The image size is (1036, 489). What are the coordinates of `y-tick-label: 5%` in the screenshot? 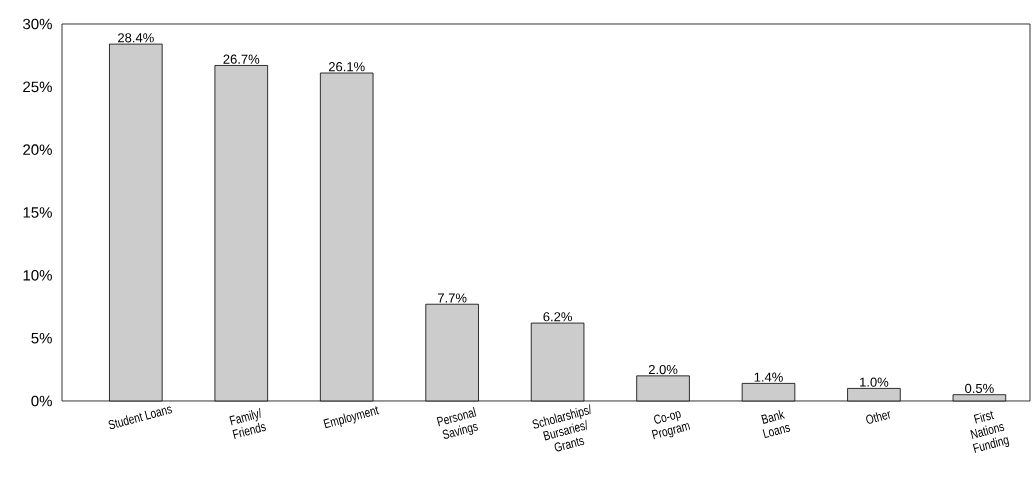 It's located at (41, 338).